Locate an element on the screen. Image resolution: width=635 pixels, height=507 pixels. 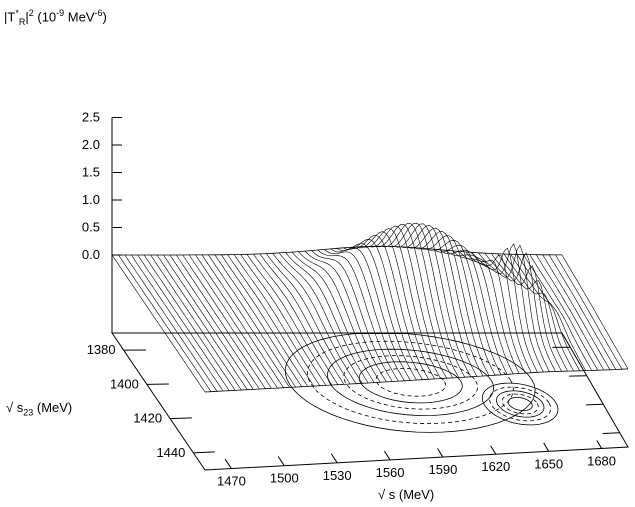
y-tick-label: 1440 is located at coordinates (170, 452).